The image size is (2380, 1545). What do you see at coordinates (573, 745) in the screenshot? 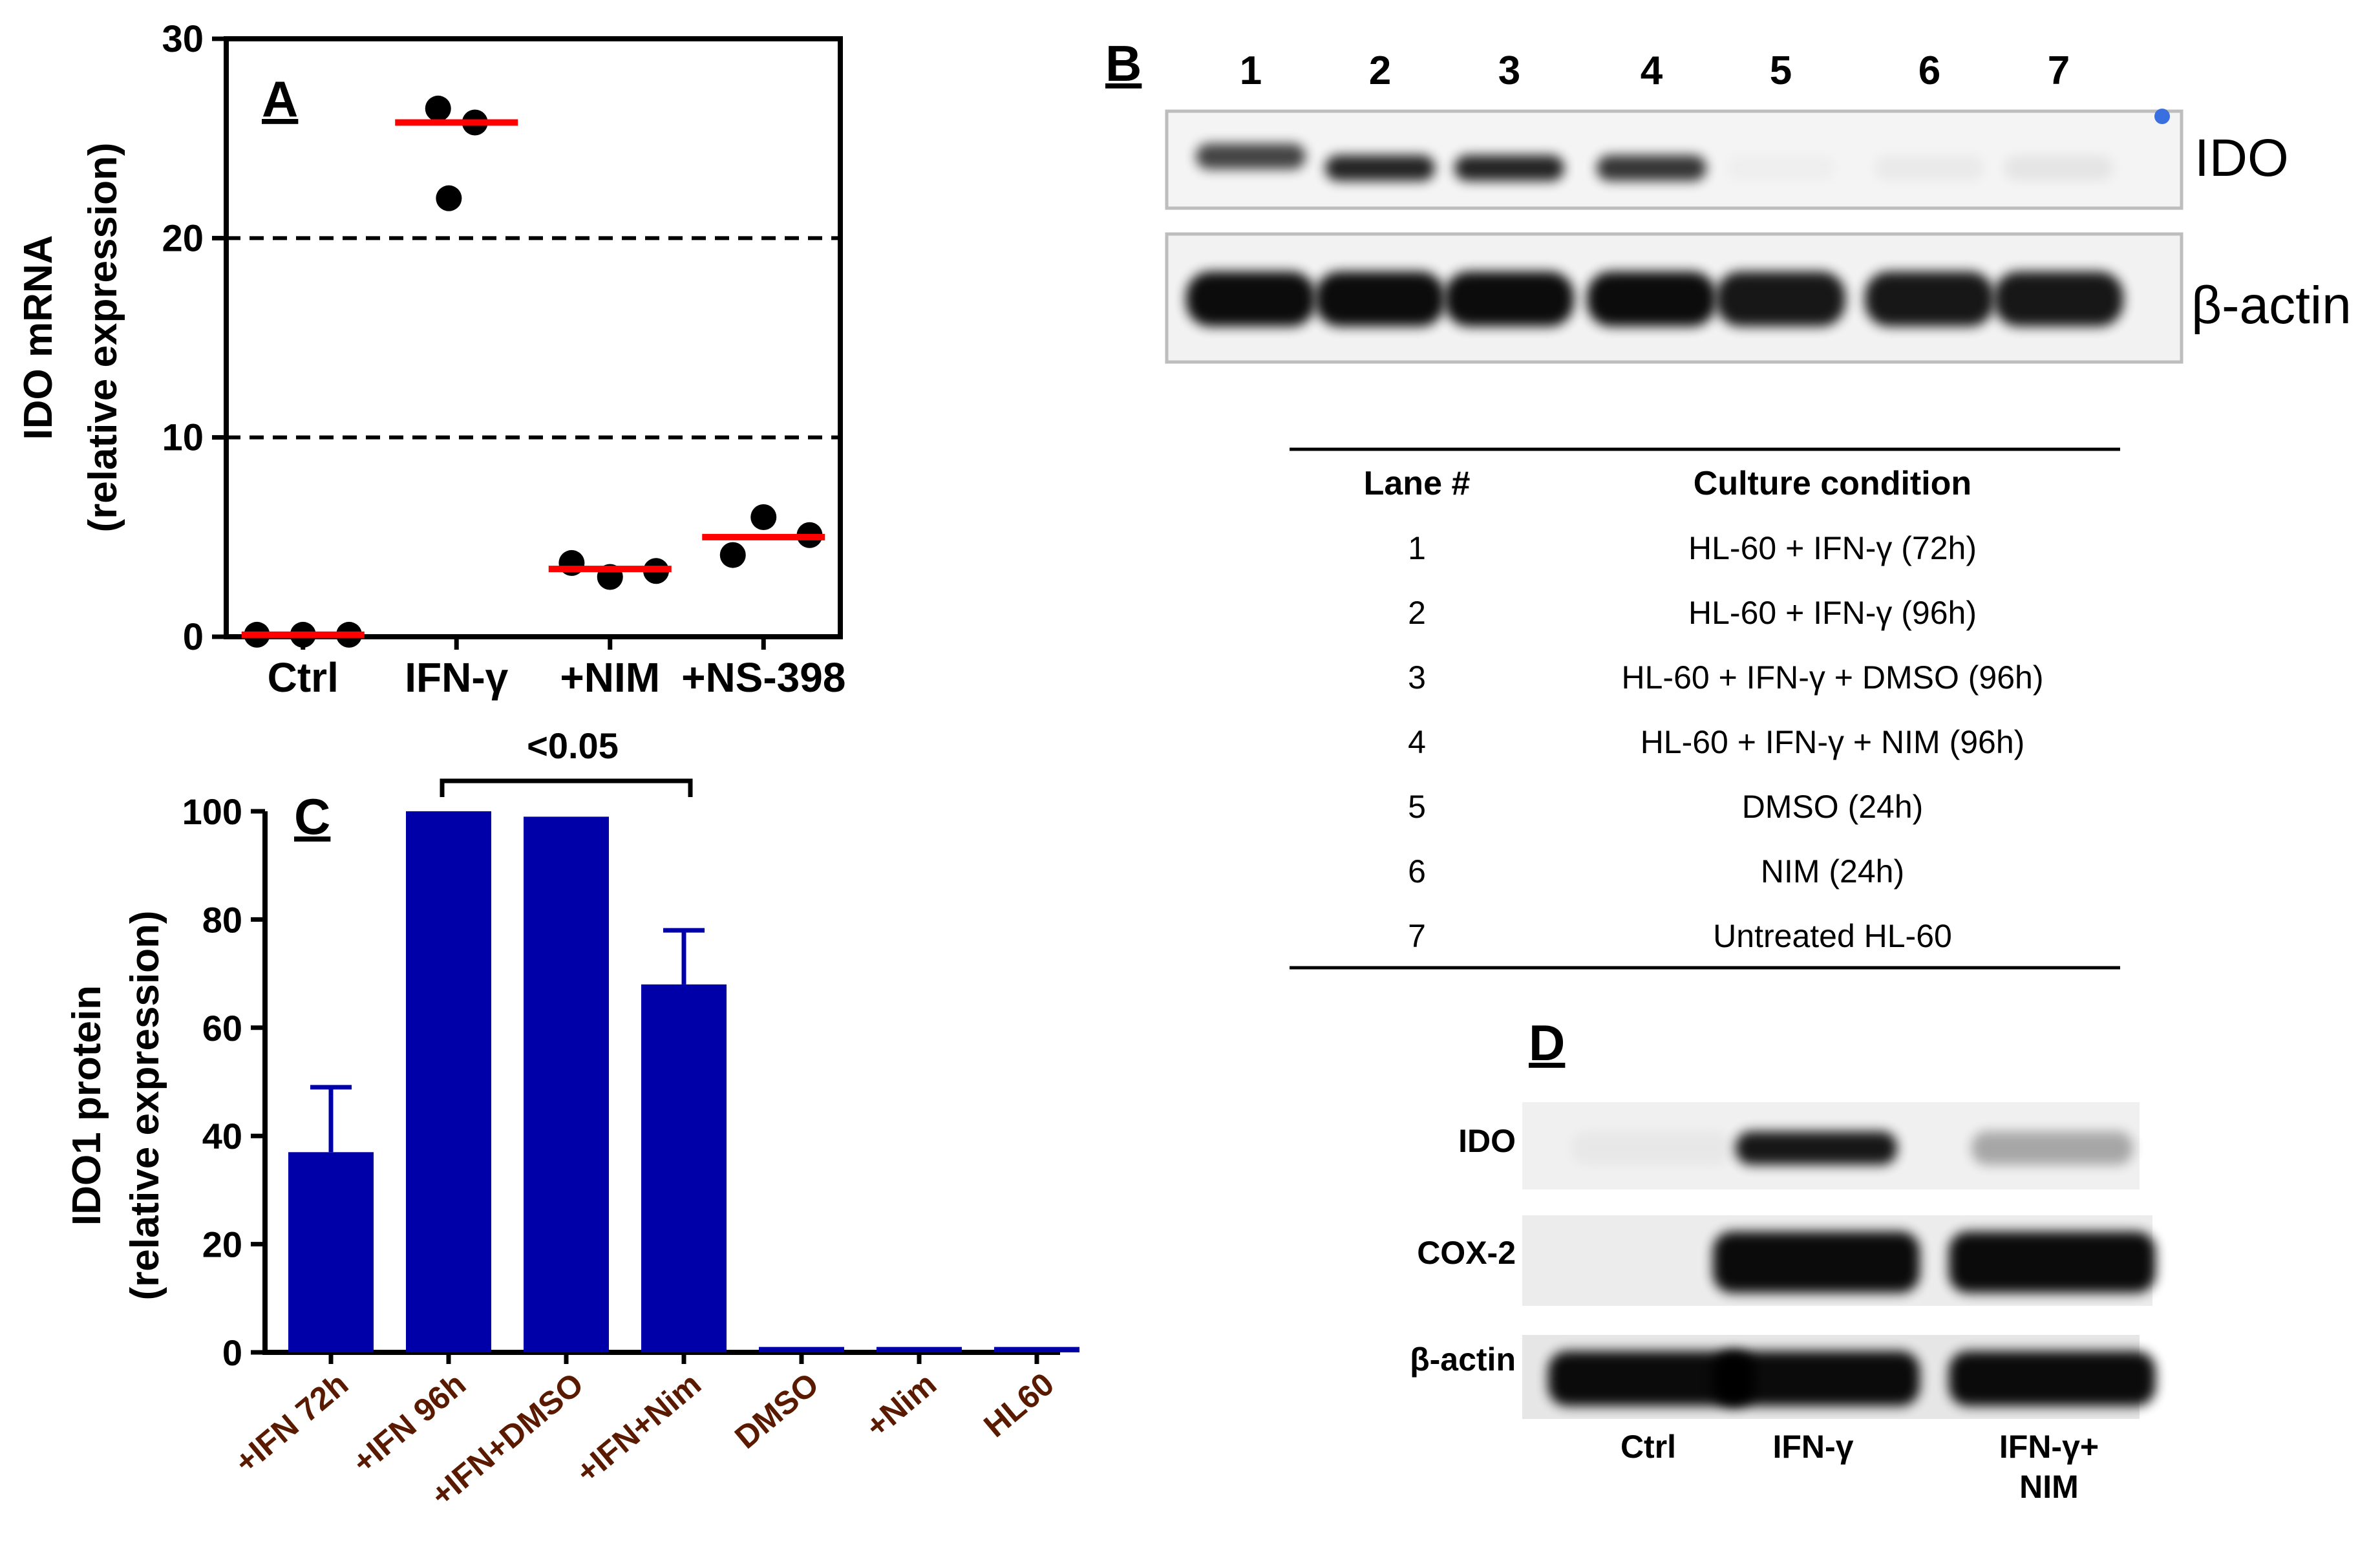
I see `panel-c-significance-label: <0.05` at bounding box center [573, 745].